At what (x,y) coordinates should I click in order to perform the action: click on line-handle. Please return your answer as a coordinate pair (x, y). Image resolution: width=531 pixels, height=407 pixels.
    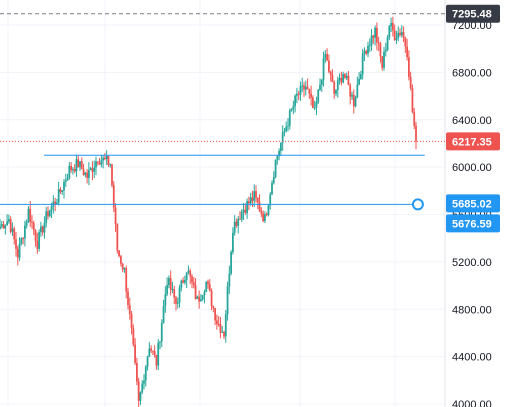
    Looking at the image, I should click on (417, 204).